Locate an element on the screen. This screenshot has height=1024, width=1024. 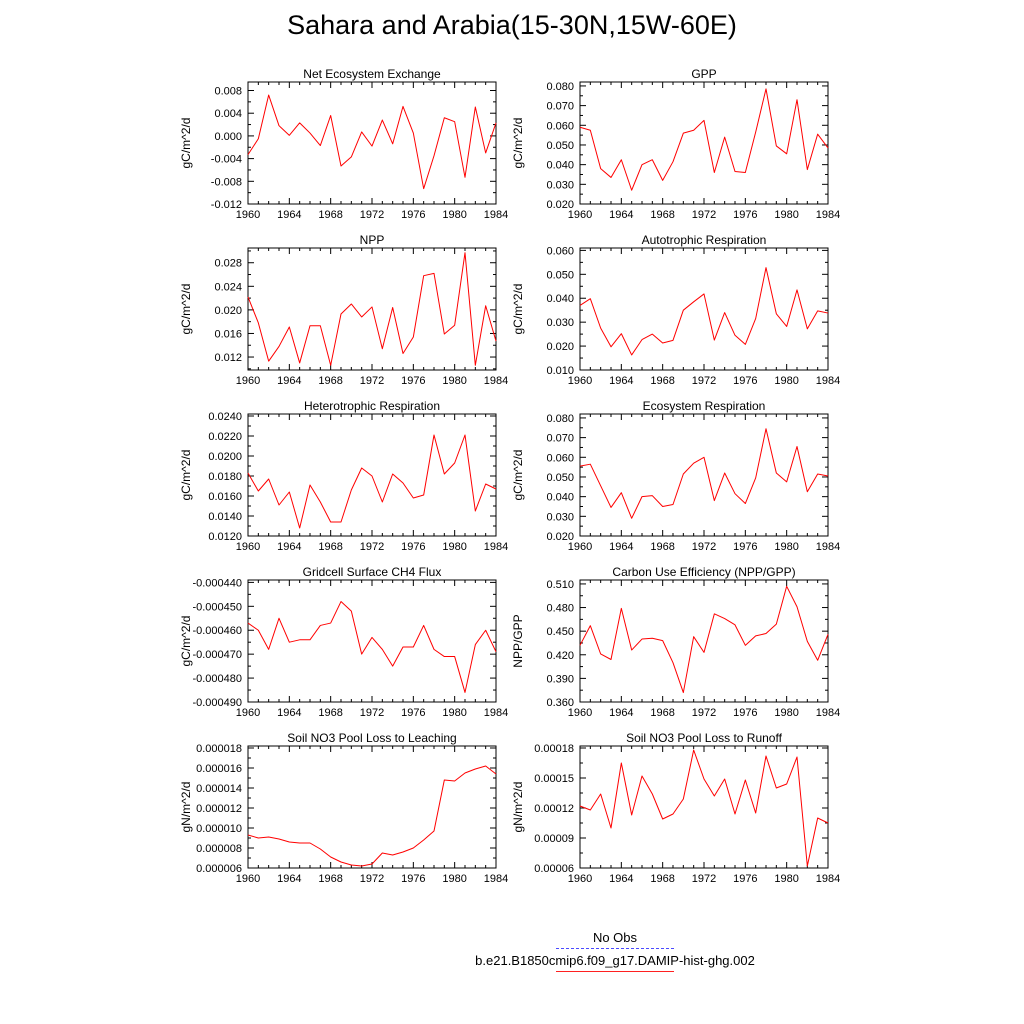
y-tick-label: 0.040 is located at coordinates (560, 166).